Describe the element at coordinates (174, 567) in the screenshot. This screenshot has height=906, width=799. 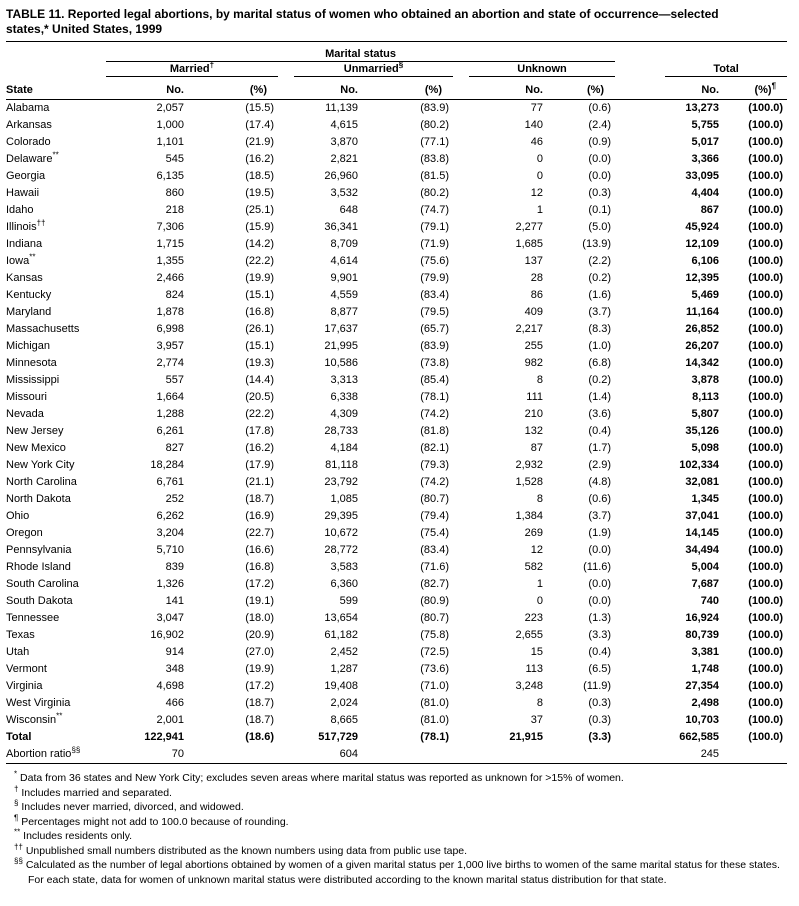
I see `value-cell: 839` at that location.